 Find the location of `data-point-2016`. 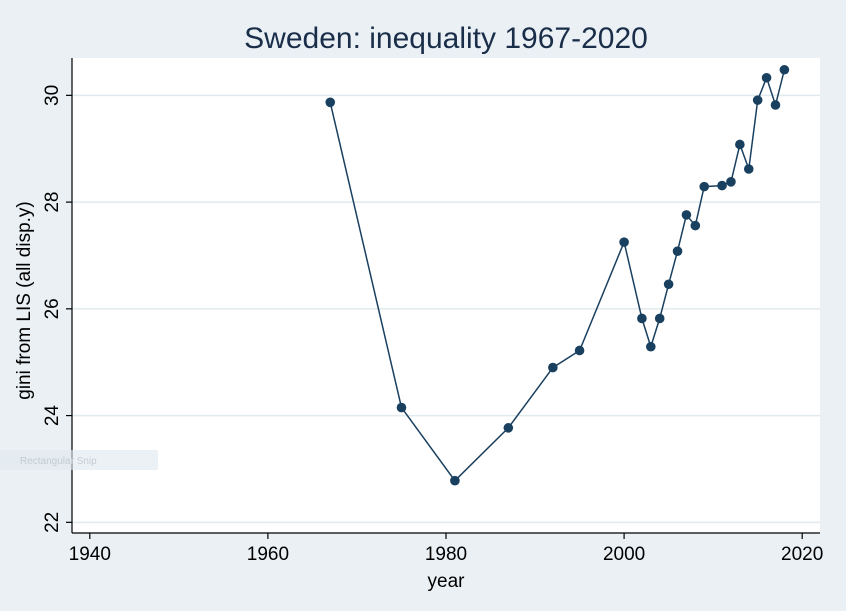

data-point-2016 is located at coordinates (766, 77).